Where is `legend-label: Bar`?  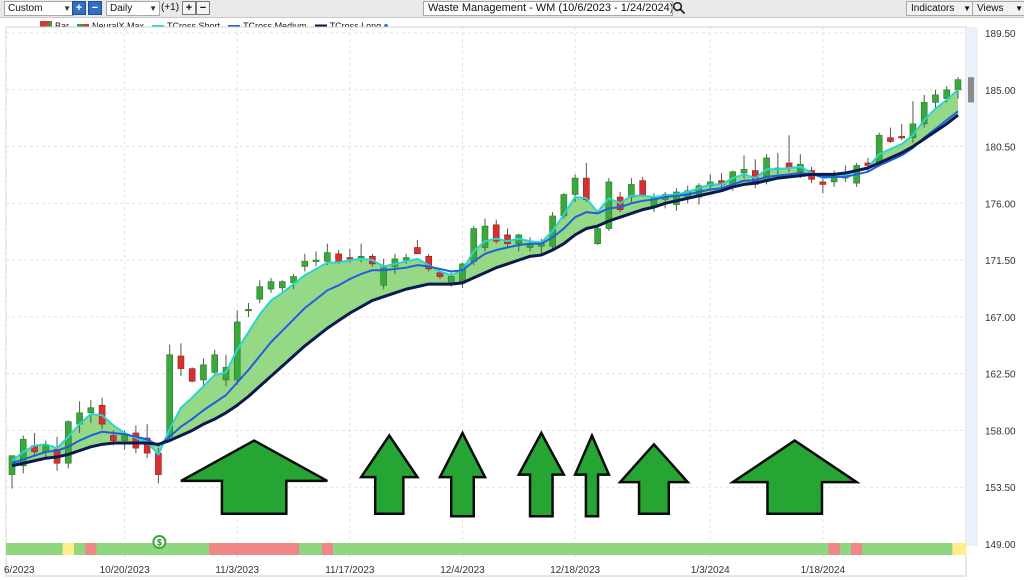
legend-label: Bar is located at coordinates (62, 26).